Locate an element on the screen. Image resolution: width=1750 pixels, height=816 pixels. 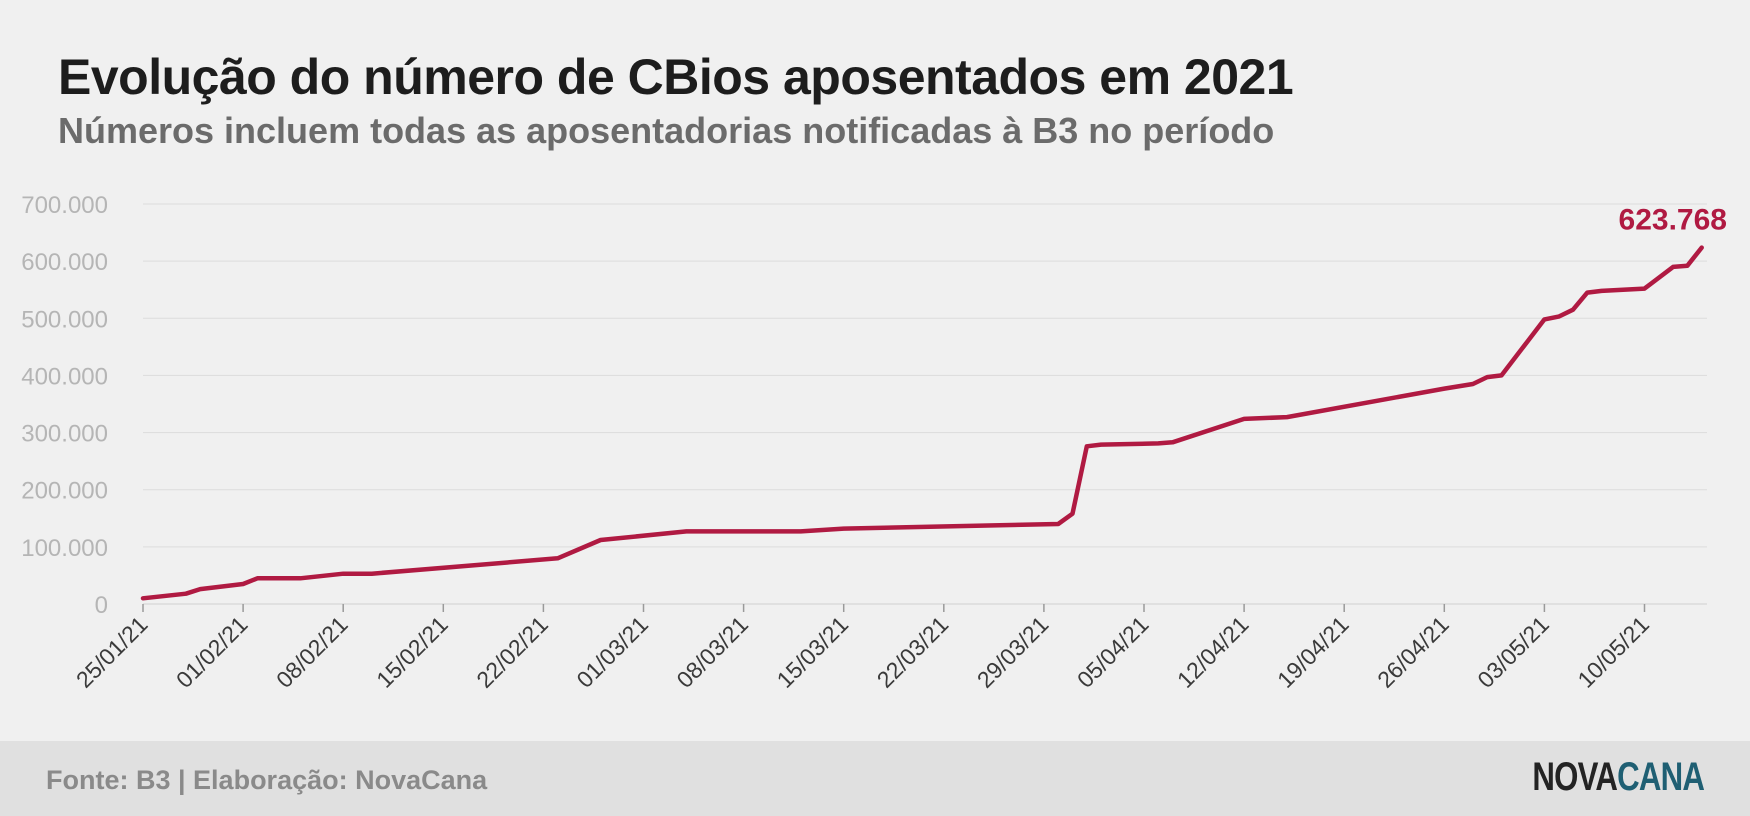
x-tick-label: 08/03/21 is located at coordinates (712, 652).